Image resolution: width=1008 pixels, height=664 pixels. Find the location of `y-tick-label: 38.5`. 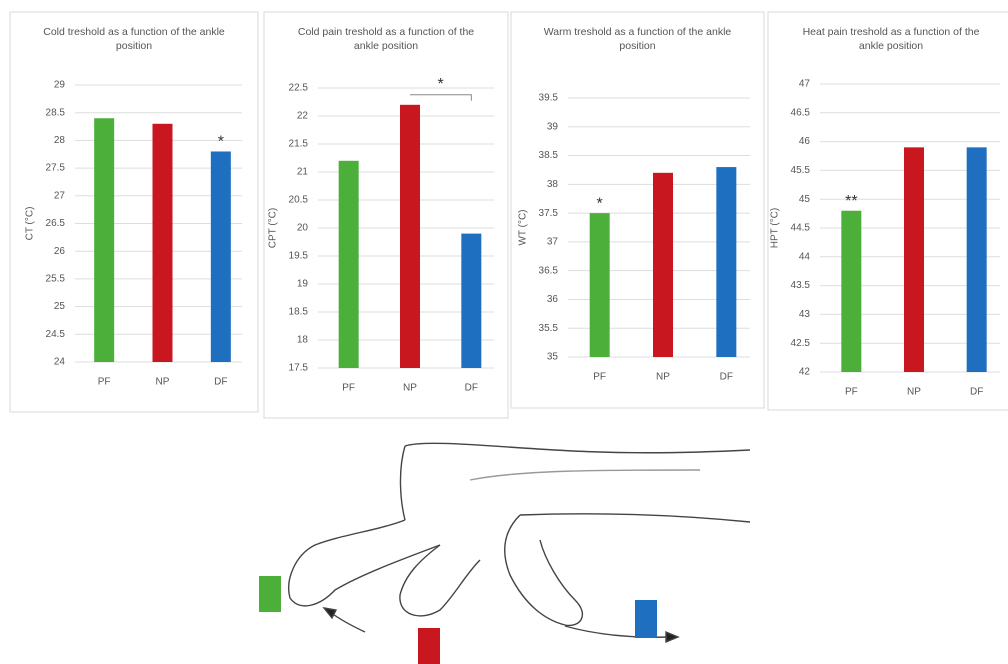

y-tick-label: 38.5 is located at coordinates (549, 155).